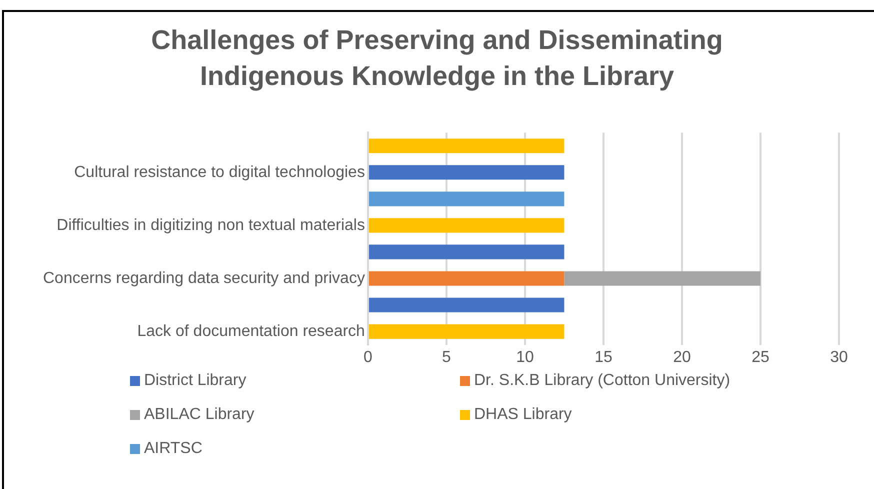  I want to click on x-tick-label: 5, so click(446, 357).